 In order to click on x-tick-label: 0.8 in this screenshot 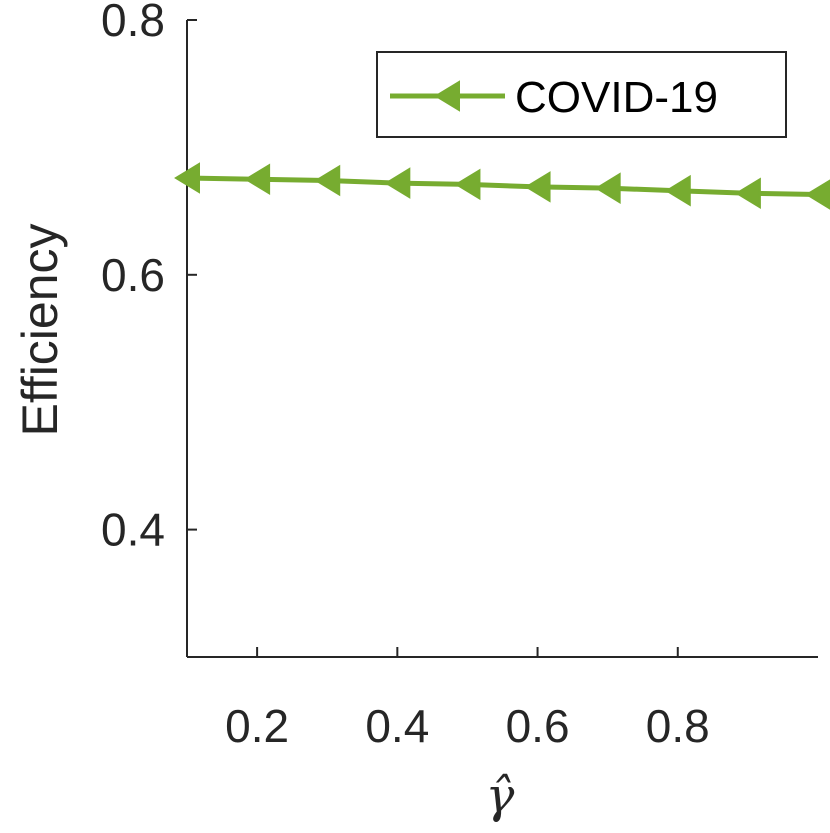, I will do `click(678, 726)`.